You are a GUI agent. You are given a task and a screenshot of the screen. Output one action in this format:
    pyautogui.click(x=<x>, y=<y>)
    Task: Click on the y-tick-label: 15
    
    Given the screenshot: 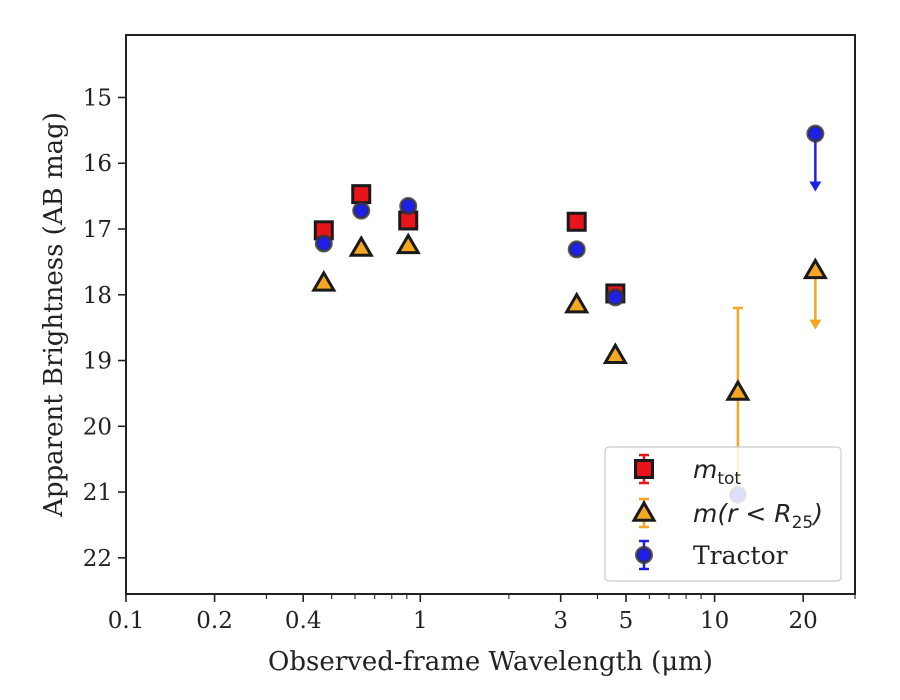 What is the action you would take?
    pyautogui.click(x=97, y=98)
    